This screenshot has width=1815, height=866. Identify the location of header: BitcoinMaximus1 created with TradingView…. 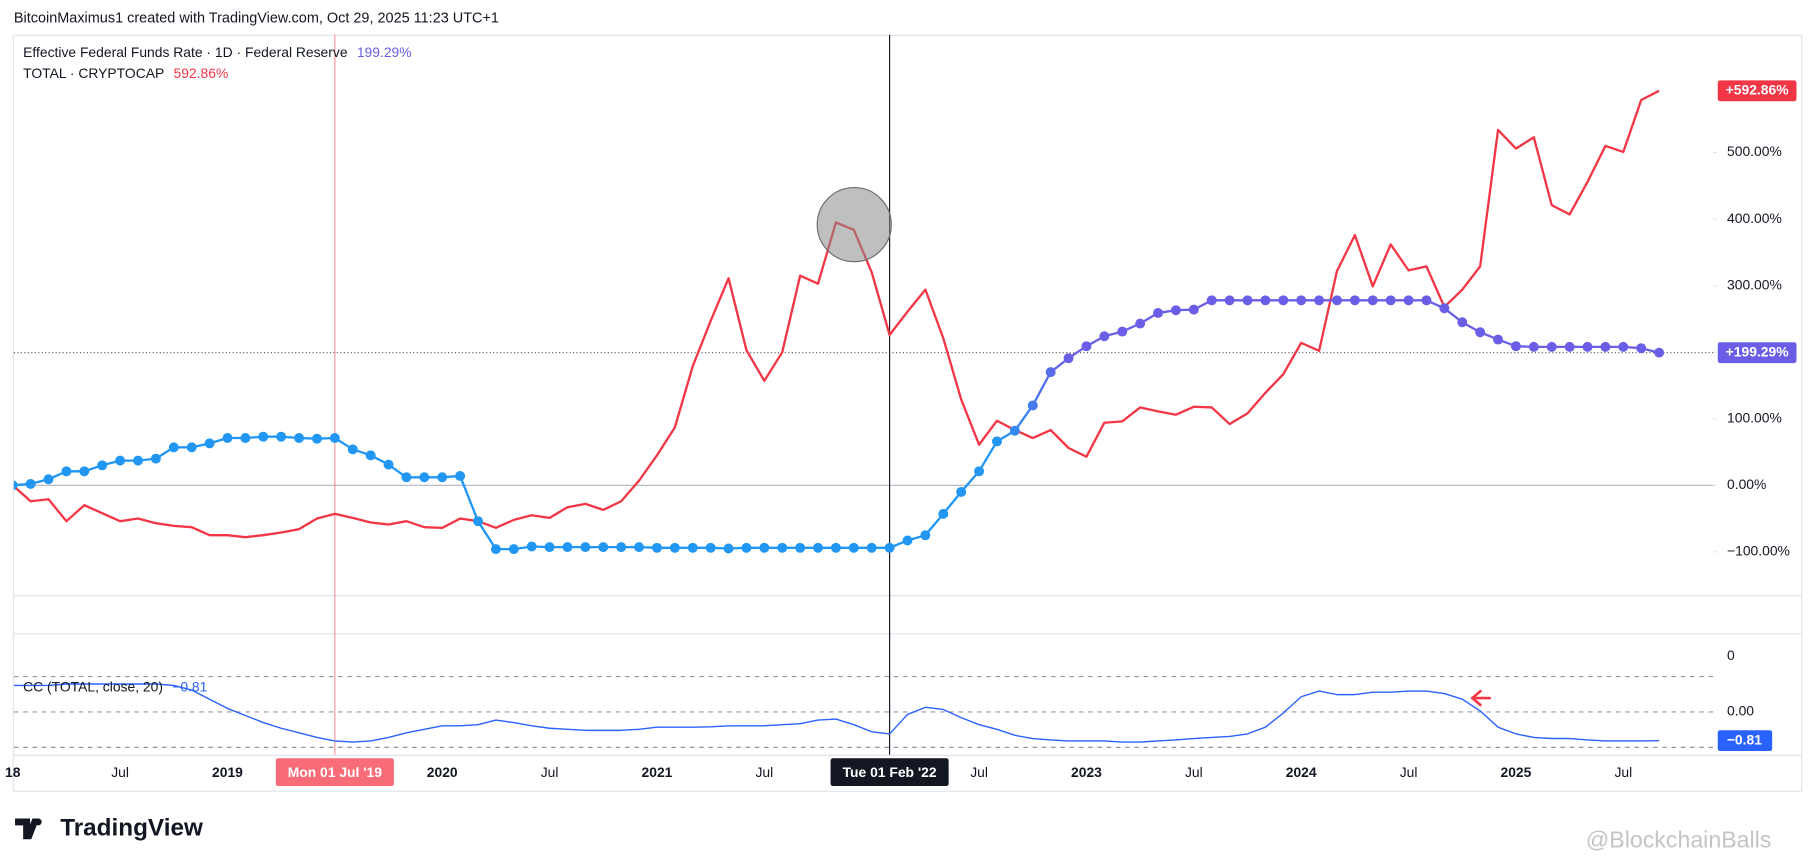
(256, 18).